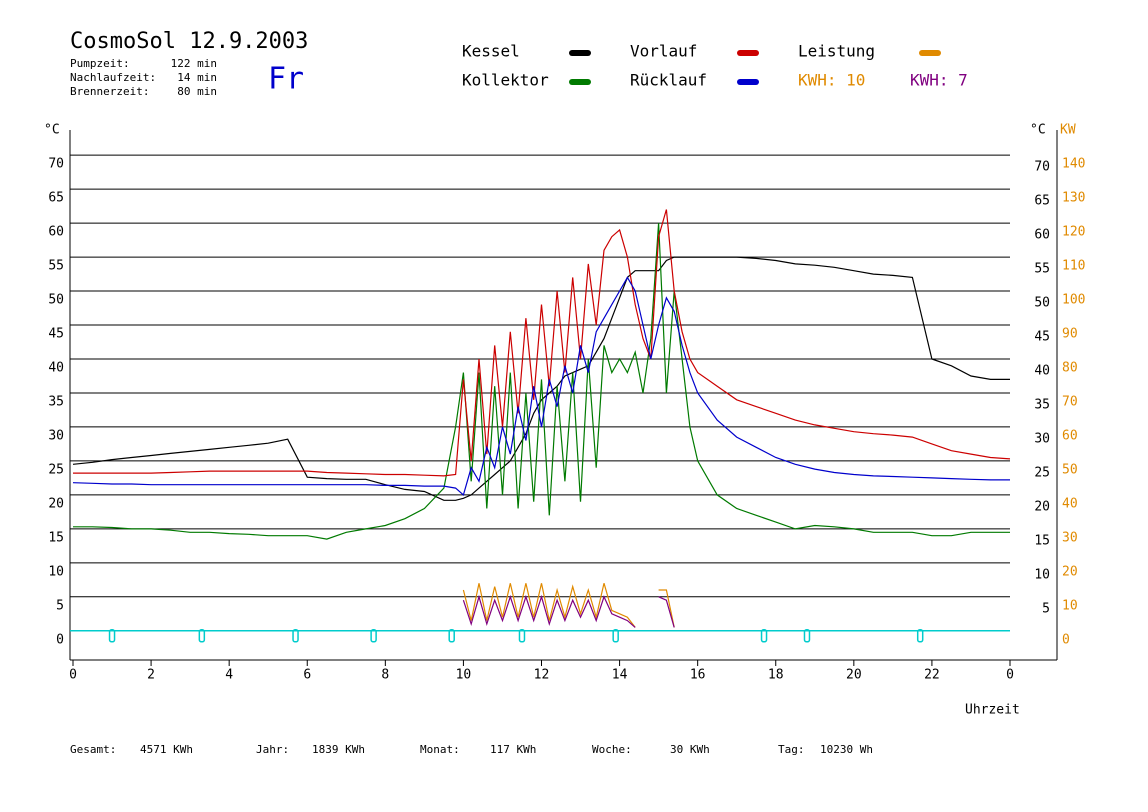  What do you see at coordinates (113, 77) in the screenshot?
I see `info-label: Nachlaufzeit:` at bounding box center [113, 77].